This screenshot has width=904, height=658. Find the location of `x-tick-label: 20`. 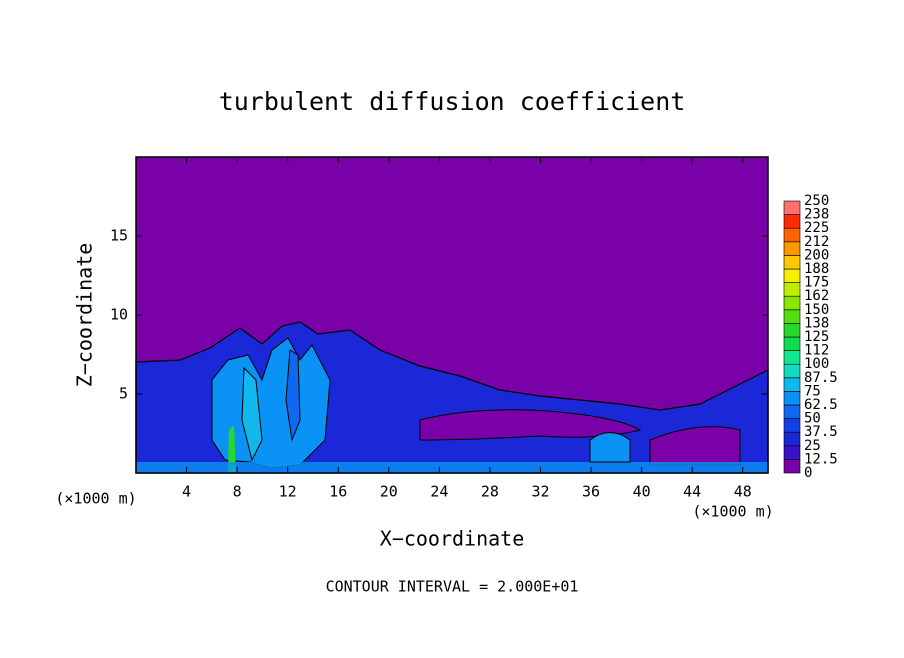

x-tick-label: 20 is located at coordinates (389, 492).